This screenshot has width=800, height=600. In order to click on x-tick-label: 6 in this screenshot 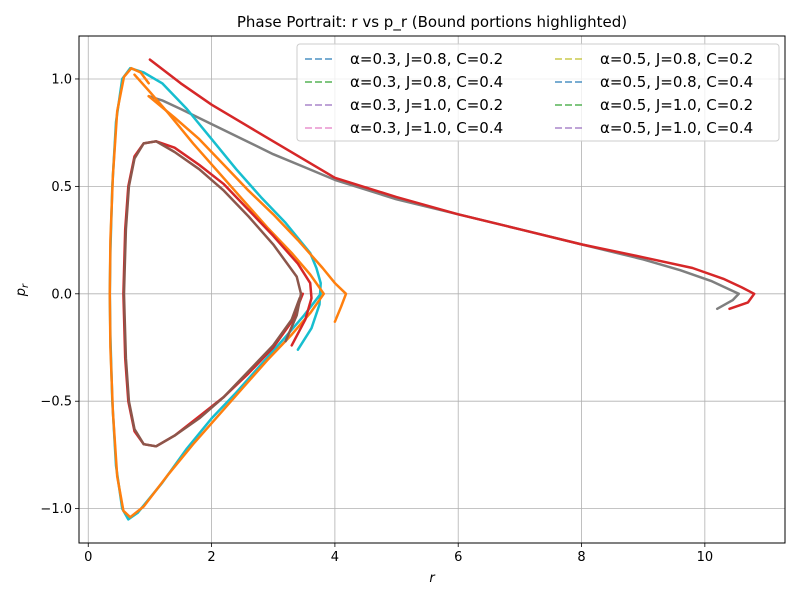, I will do `click(458, 557)`.